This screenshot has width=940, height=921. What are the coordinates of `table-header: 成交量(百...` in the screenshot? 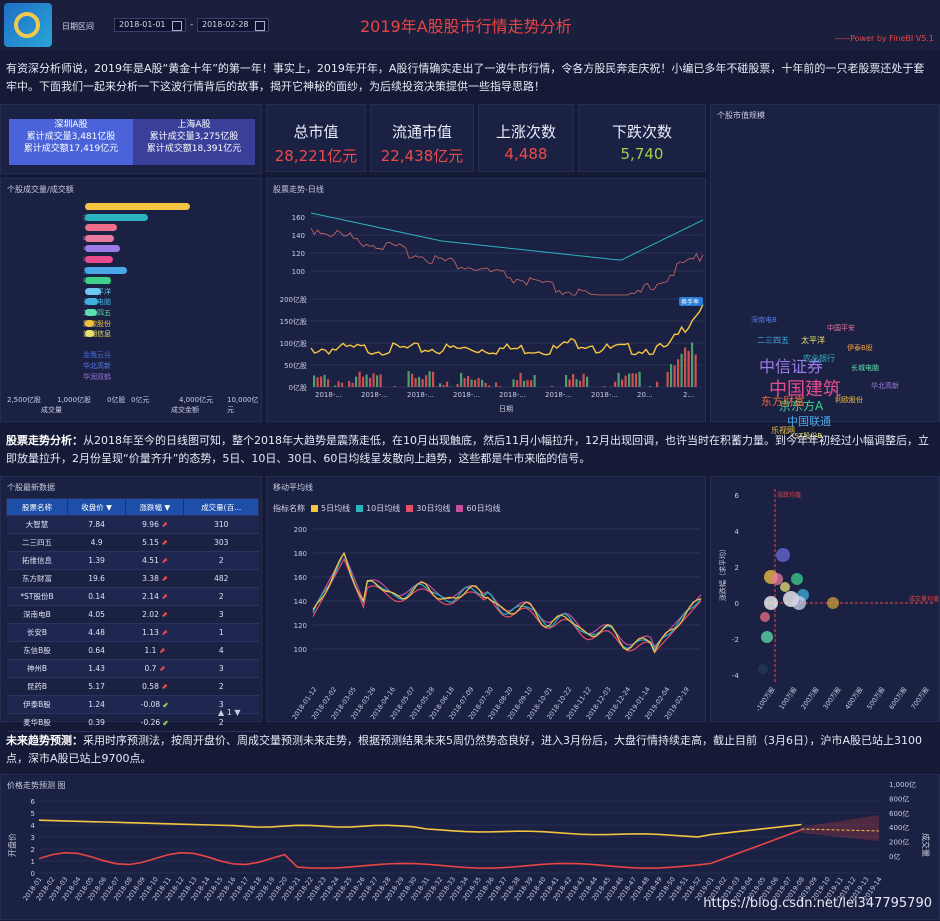 It's located at (221, 507).